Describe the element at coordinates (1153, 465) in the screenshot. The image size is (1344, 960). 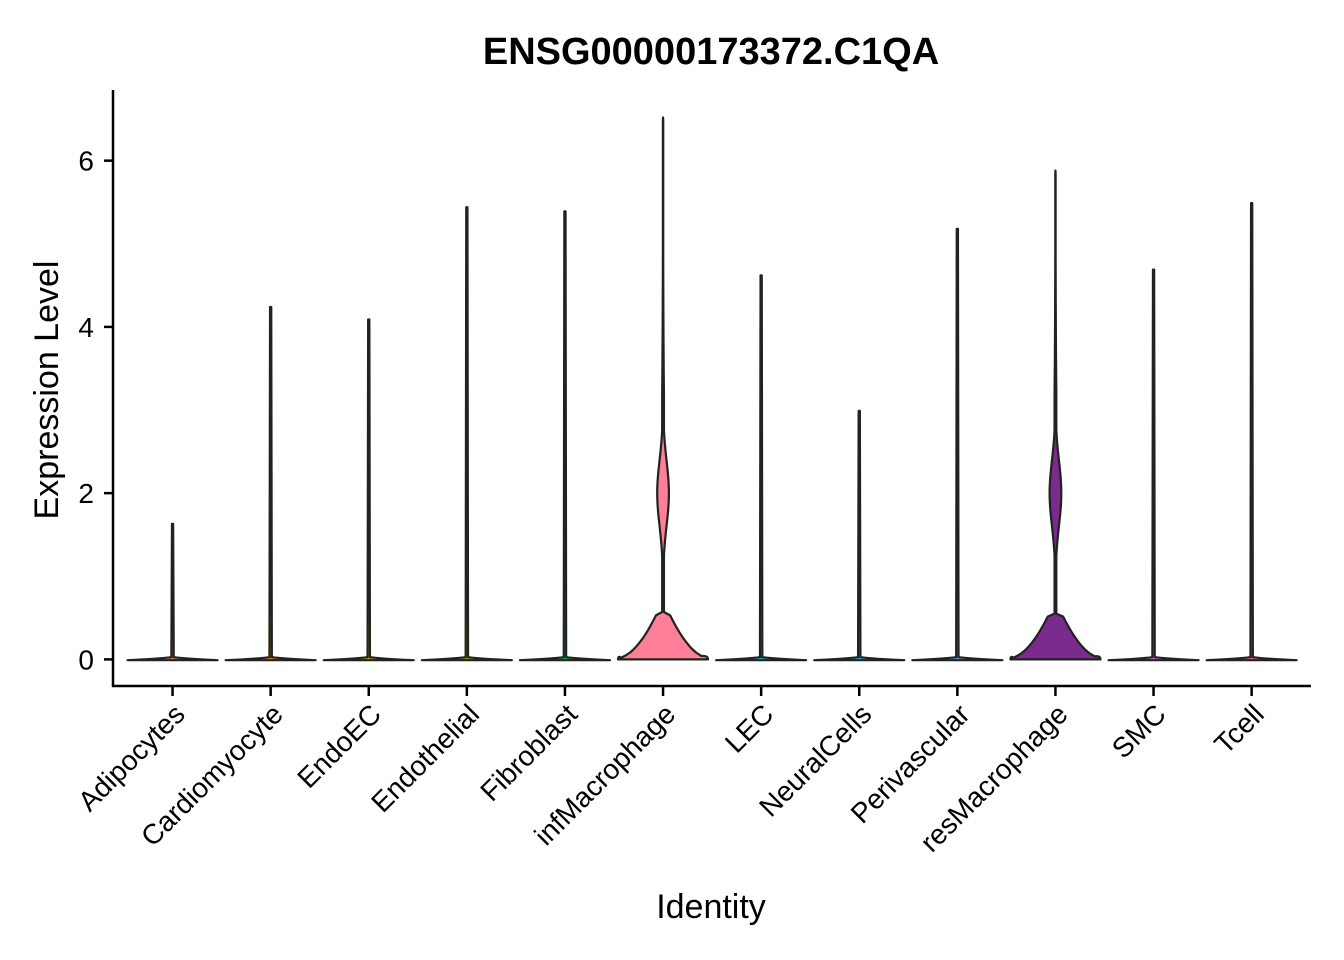
I see `violin-smc` at that location.